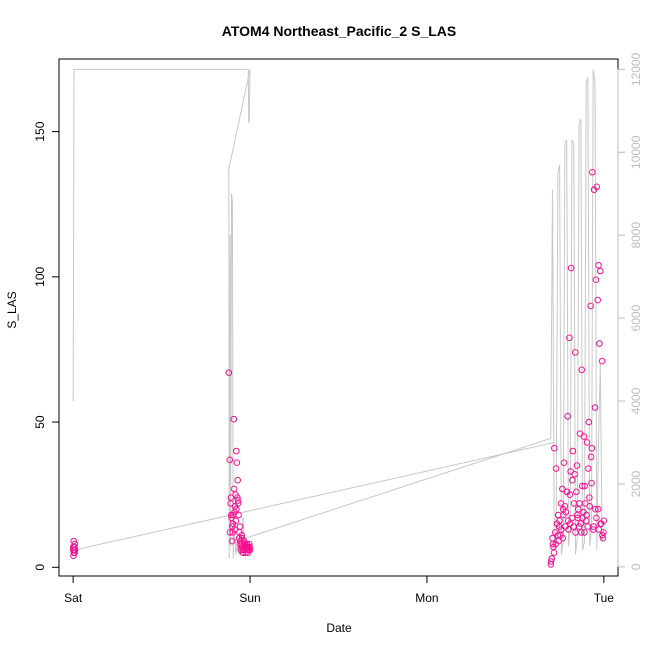 This screenshot has width=650, height=650. Describe the element at coordinates (636, 400) in the screenshot. I see `y-right-tick-label: 4000` at that location.